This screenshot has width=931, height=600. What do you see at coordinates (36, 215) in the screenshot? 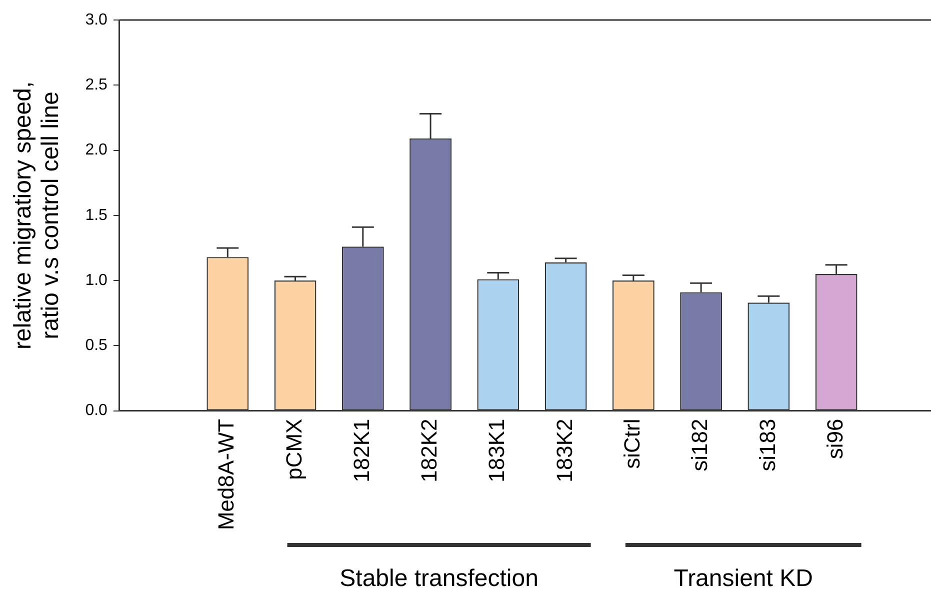
I see `y-axis-title: relative migratiory speed, ratio v.s control cell line` at bounding box center [36, 215].